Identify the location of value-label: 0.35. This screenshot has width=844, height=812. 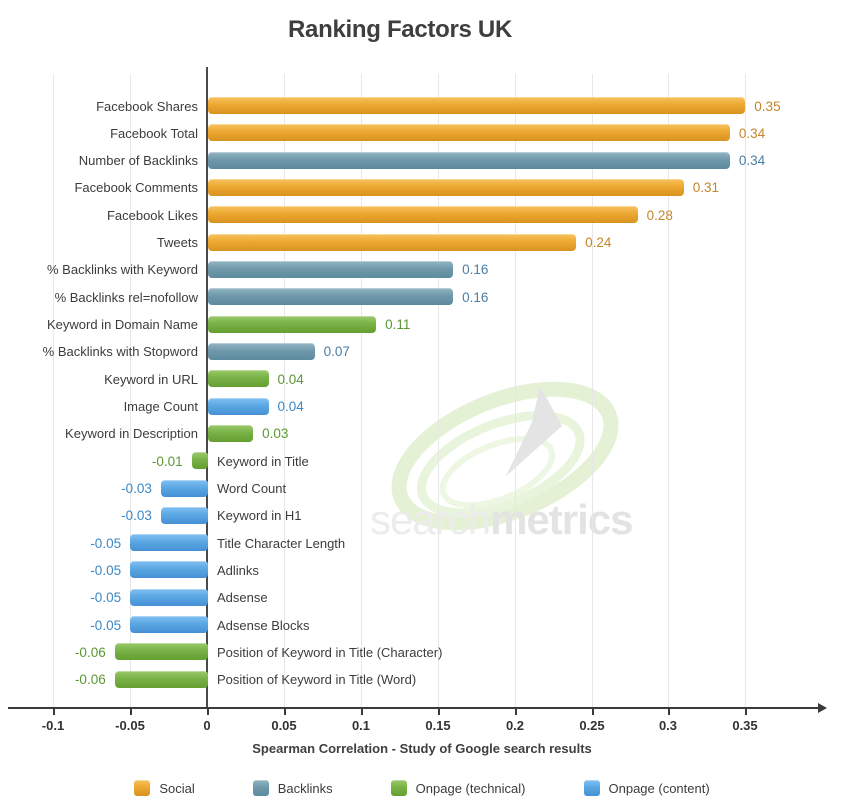
(767, 106).